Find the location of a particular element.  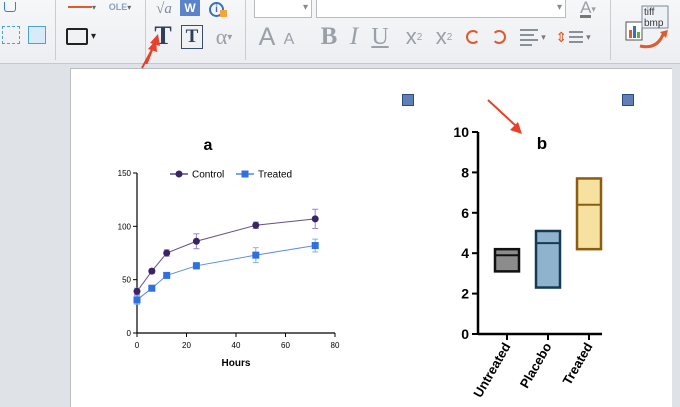

italic-label: I is located at coordinates (354, 36).